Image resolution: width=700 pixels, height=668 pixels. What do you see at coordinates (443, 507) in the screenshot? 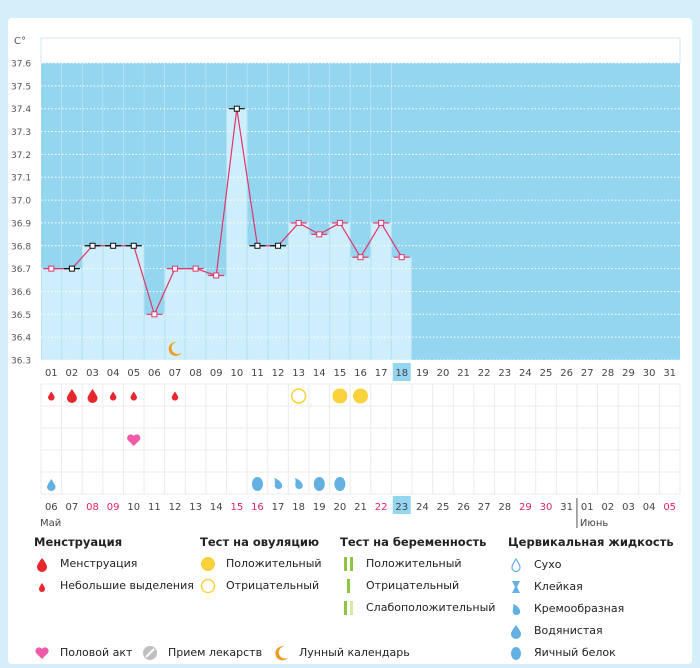
I see `cal-day-label: 25` at bounding box center [443, 507].